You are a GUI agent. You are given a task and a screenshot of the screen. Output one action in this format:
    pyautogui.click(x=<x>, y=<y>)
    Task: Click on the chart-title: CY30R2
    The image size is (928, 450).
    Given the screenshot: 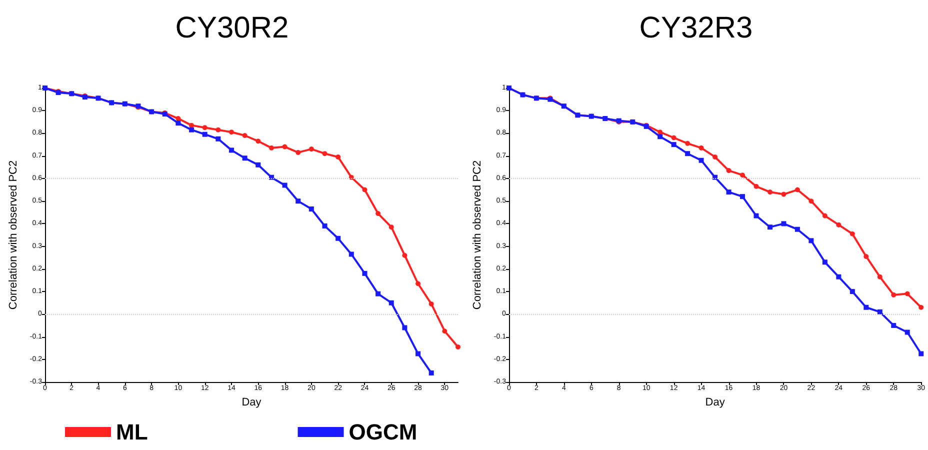 What is the action you would take?
    pyautogui.click(x=232, y=28)
    